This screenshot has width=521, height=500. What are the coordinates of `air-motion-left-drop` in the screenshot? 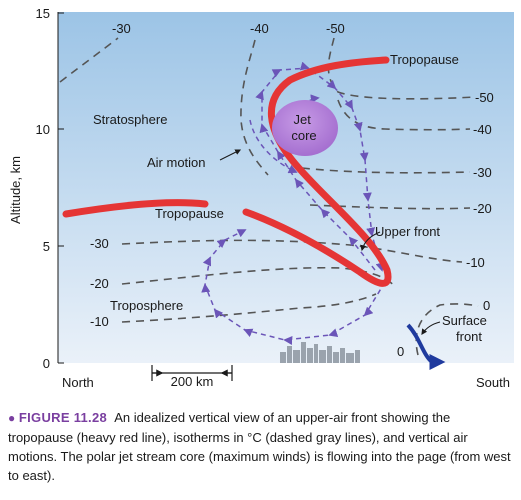 It's located at (273, 146).